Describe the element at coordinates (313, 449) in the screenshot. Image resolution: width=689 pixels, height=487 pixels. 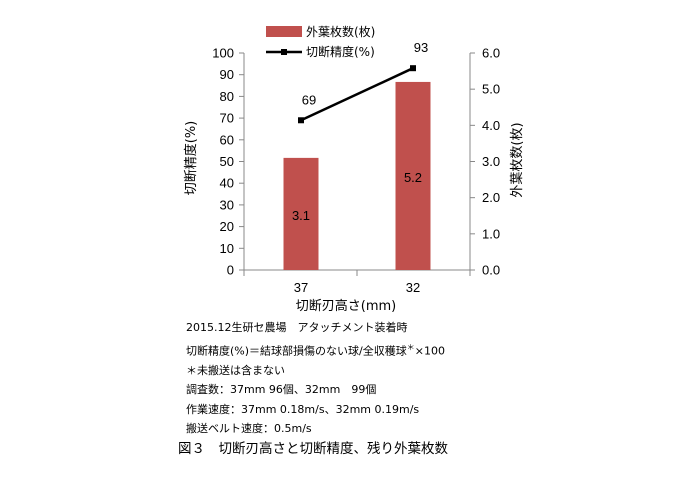
I see `figure-caption: 図３ 切断刃高さと切断精度、残り外葉枚数` at that location.